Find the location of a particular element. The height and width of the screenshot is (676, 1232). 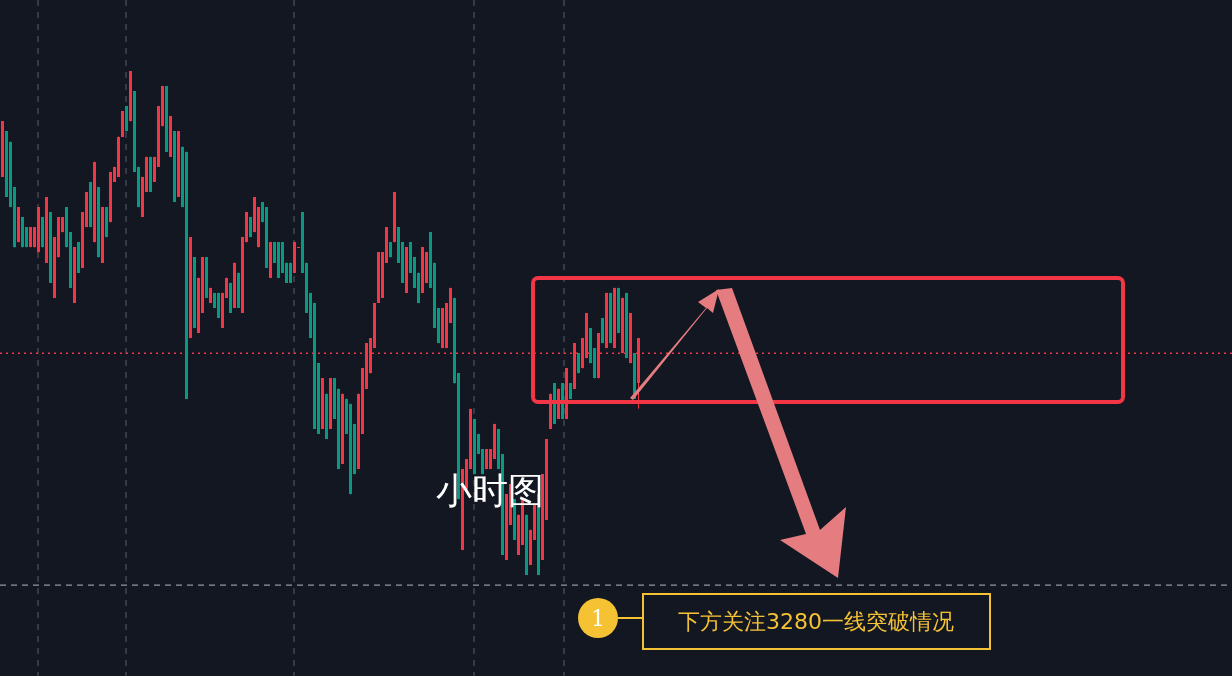

text: 1 is located at coordinates (598, 618).